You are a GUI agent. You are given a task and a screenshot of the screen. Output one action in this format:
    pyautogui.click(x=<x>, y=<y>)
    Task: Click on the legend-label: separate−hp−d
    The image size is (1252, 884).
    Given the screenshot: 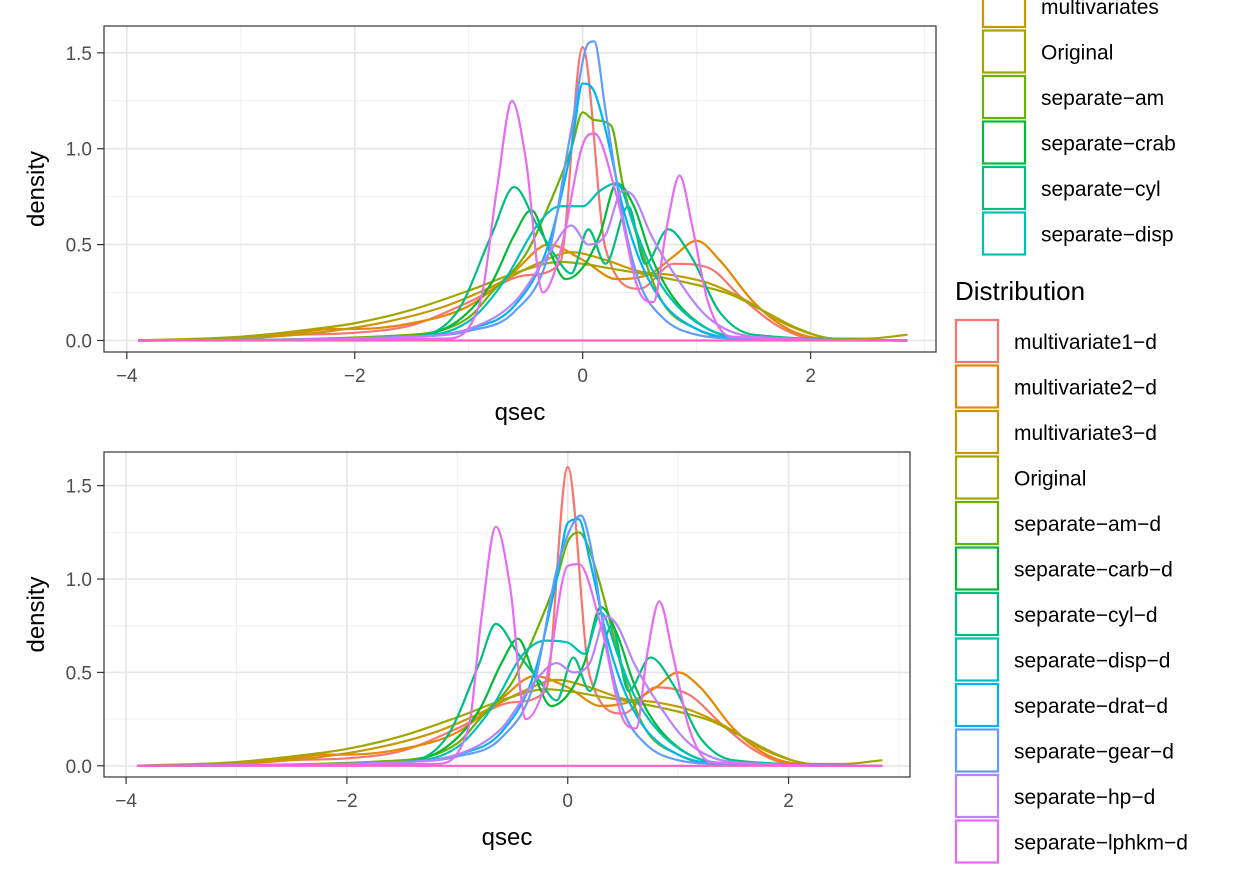 What is the action you would take?
    pyautogui.click(x=1084, y=797)
    